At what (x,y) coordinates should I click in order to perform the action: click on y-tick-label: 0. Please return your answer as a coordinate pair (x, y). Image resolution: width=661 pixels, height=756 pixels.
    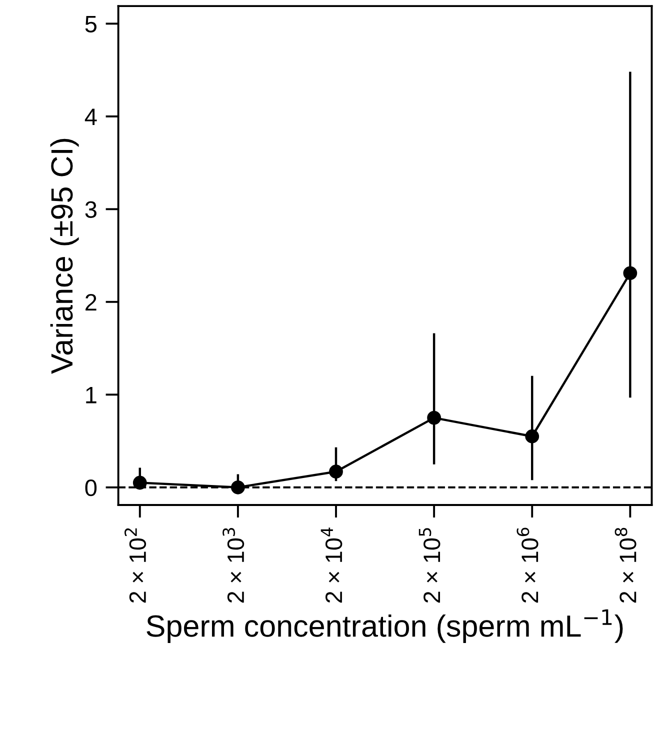
    Looking at the image, I should click on (91, 487).